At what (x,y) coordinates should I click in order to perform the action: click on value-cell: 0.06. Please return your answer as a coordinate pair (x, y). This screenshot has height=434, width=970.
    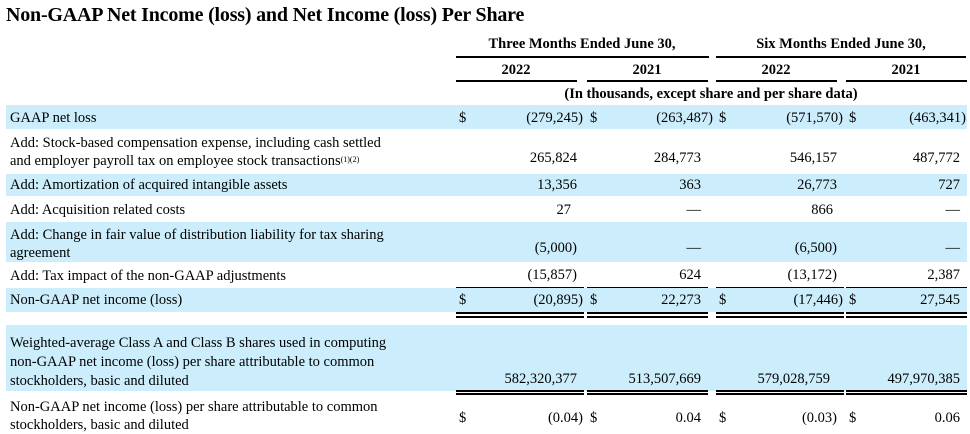
    Looking at the image, I should click on (947, 418).